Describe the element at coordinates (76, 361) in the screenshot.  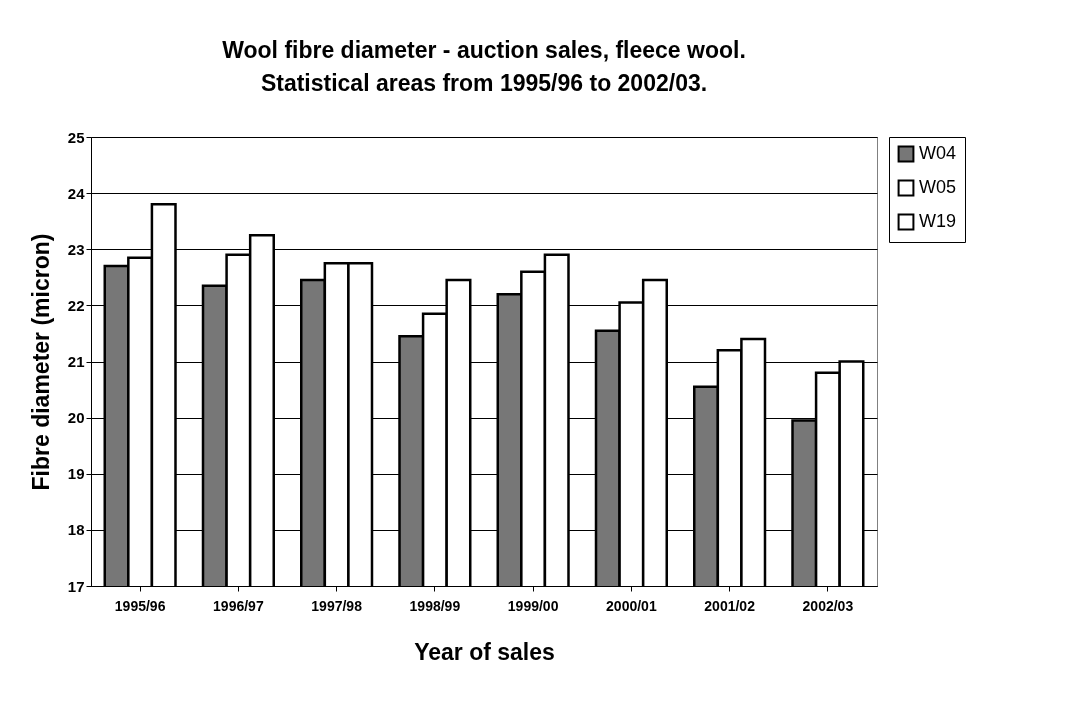
I see `y-tick-label: 21` at that location.